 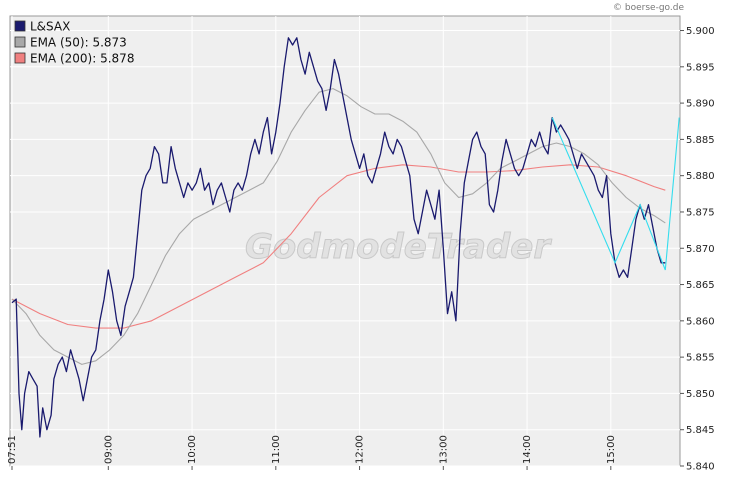 What do you see at coordinates (50, 27) in the screenshot?
I see `legend-label: L&SAX` at bounding box center [50, 27].